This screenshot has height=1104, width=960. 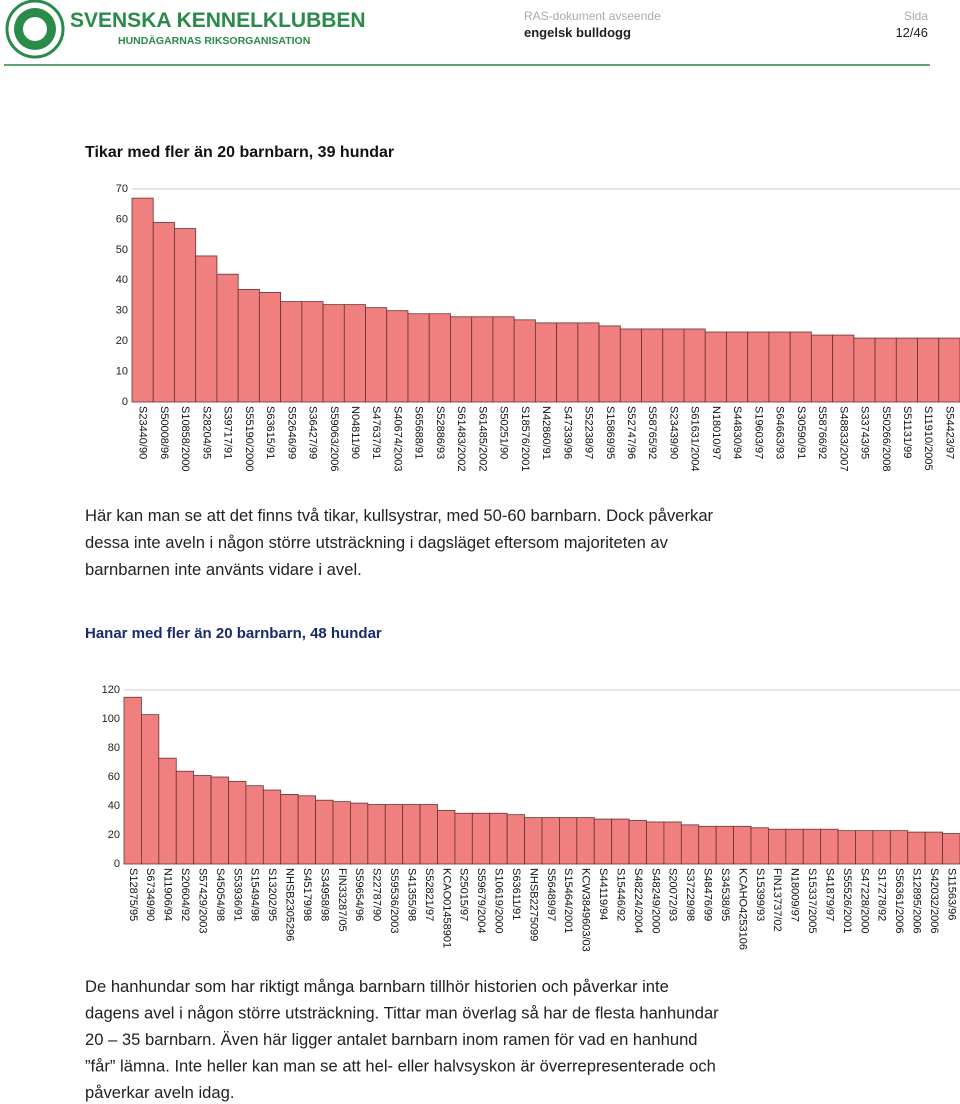 What do you see at coordinates (237, 894) in the screenshot?
I see `x-tick-label: S53936/91` at bounding box center [237, 894].